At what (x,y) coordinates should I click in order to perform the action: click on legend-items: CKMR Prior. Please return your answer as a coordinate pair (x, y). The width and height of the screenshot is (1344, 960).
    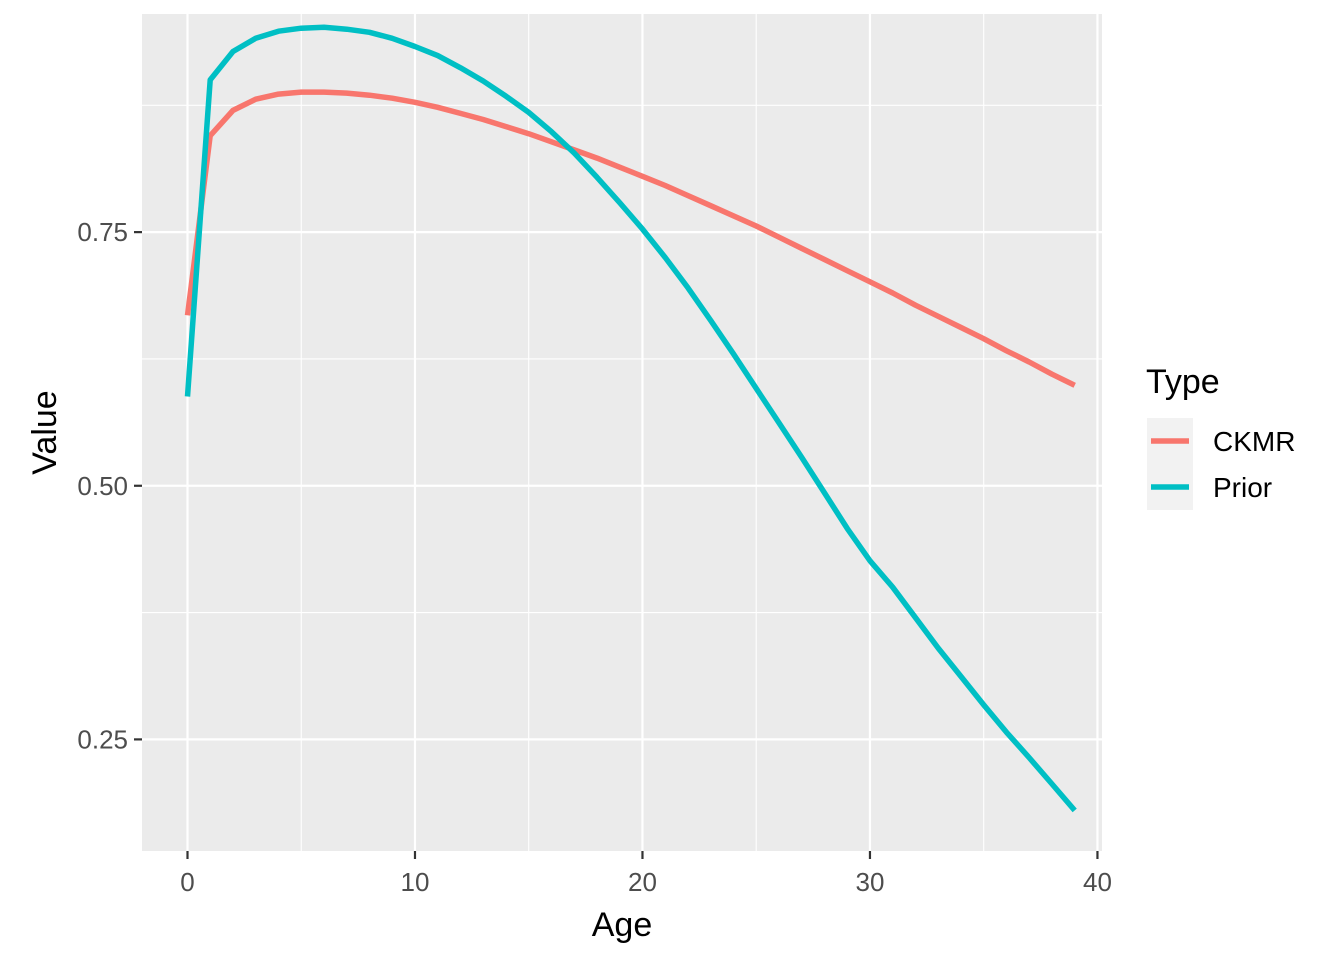
    Looking at the image, I should click on (1221, 464).